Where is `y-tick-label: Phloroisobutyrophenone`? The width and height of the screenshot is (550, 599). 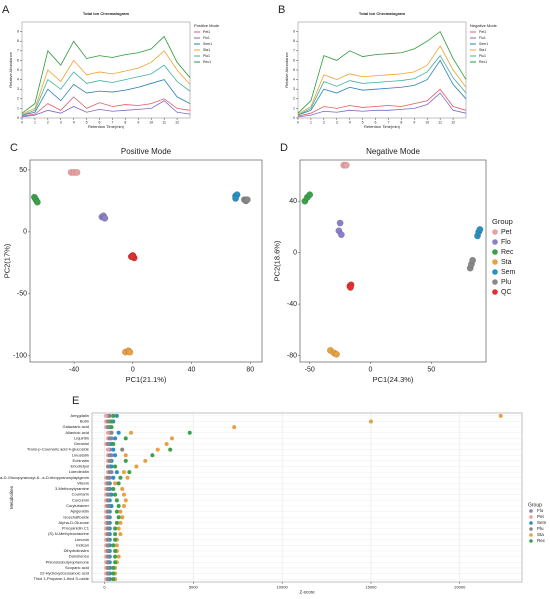 y-tick-label: Phloroisobutyrophenone is located at coordinates (68, 561).